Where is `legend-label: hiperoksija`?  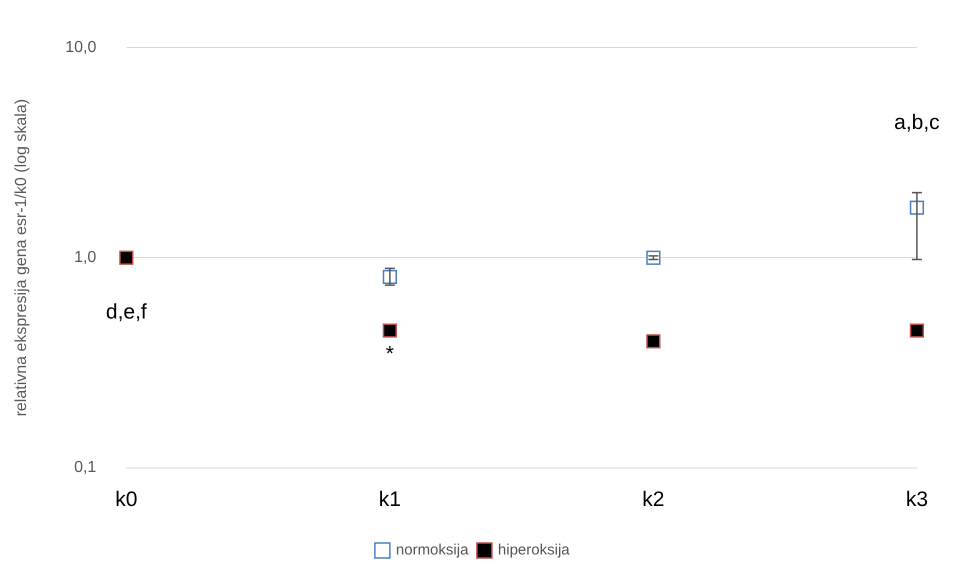 legend-label: hiperoksija is located at coordinates (534, 550).